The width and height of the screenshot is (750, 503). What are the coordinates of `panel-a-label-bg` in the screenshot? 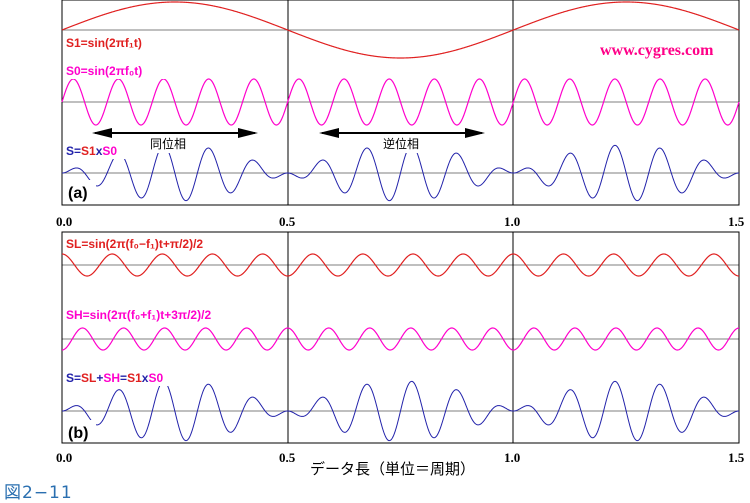 It's located at (80, 191).